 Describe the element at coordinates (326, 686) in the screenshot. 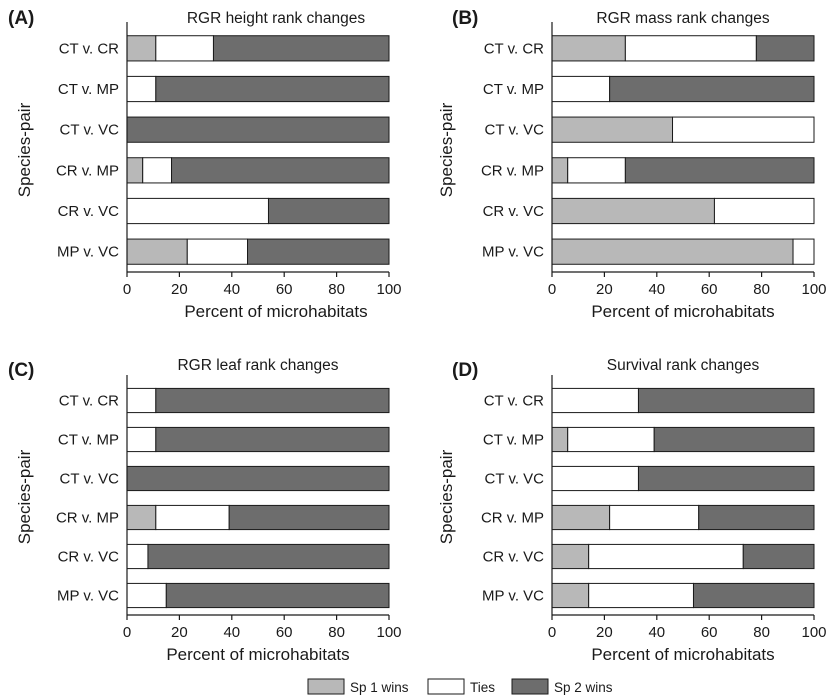

I see `legend-swatch-sp1-wins` at that location.